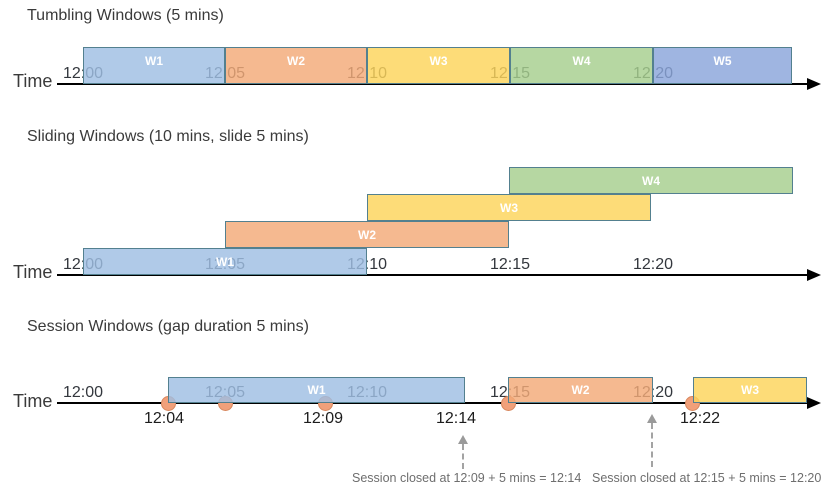 This screenshot has height=498, width=829. What do you see at coordinates (722, 61) in the screenshot?
I see `window-label: W5` at bounding box center [722, 61].